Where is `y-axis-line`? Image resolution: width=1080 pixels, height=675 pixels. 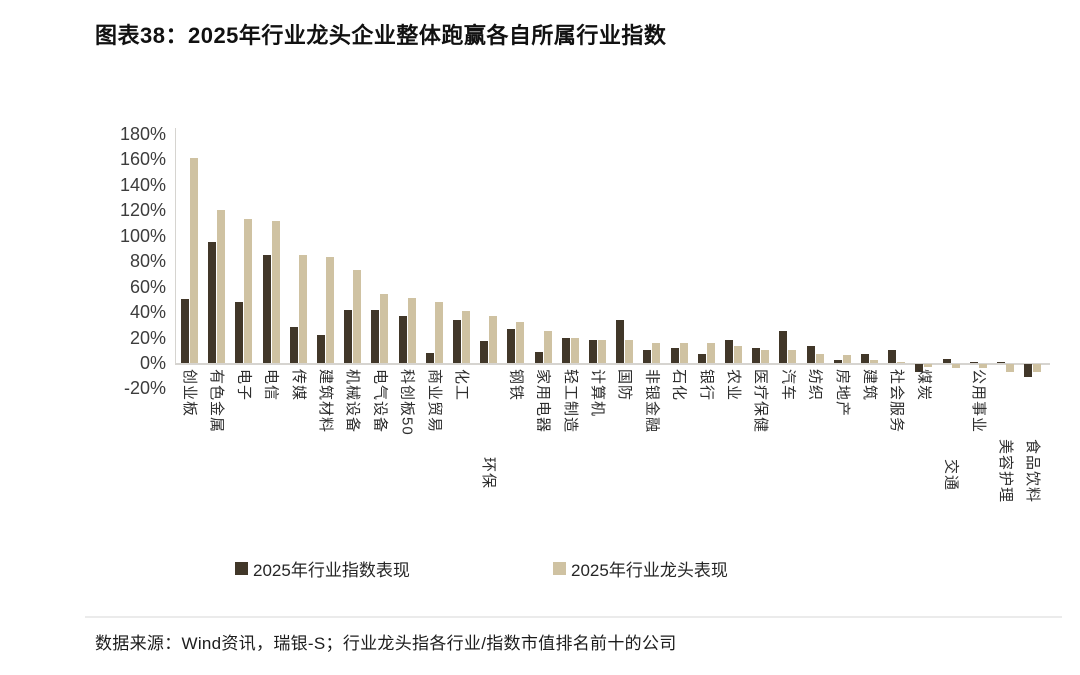 y-axis-line is located at coordinates (175, 245).